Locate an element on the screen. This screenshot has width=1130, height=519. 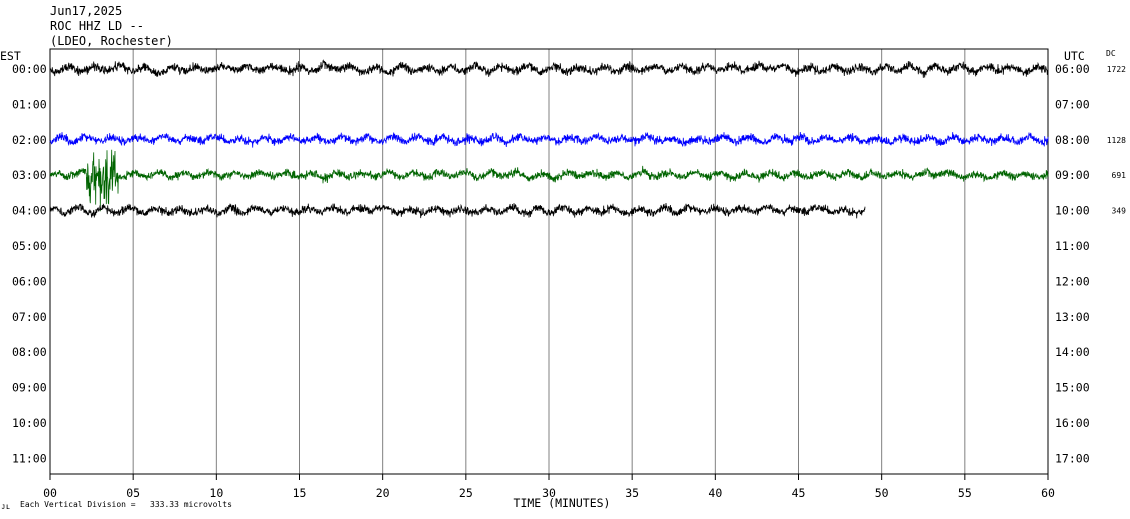
row-label-utc-6: 12:00 is located at coordinates (1072, 281).